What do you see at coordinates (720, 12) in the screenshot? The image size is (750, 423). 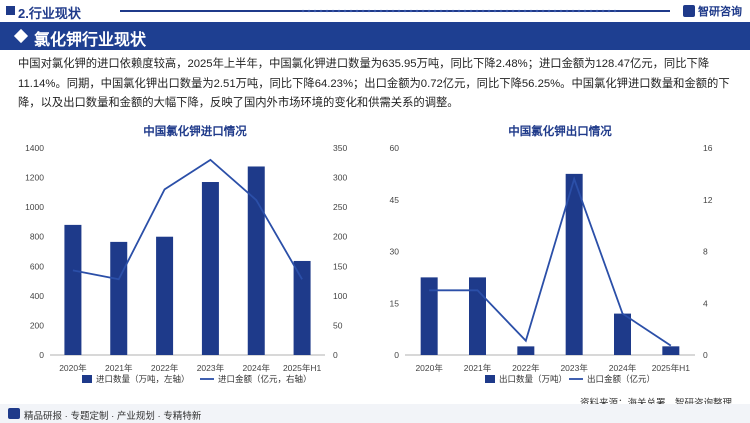 I see `brand-name: 智研咨询` at bounding box center [720, 12].